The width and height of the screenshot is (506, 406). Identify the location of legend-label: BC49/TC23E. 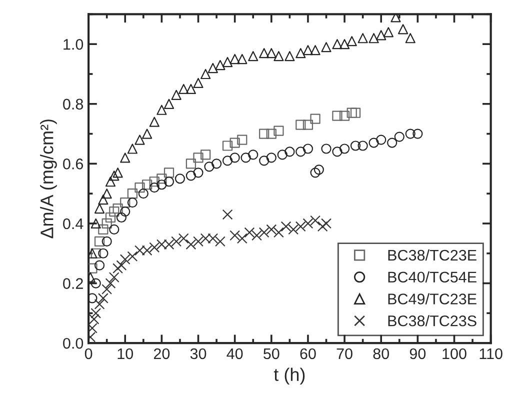
(432, 298).